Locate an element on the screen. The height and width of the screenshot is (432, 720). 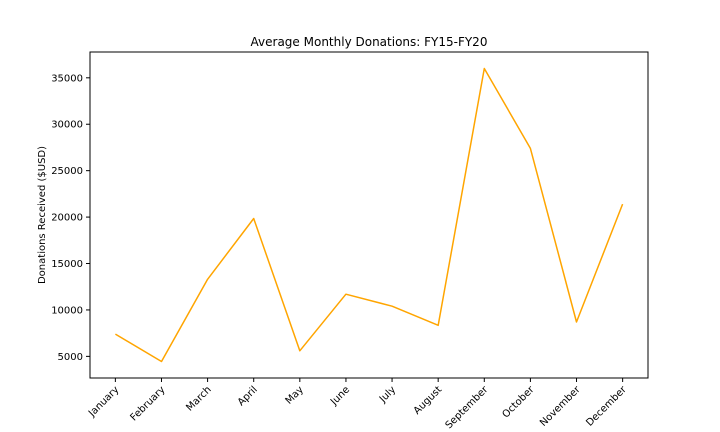
x-tick-label-october: October is located at coordinates (518, 402).